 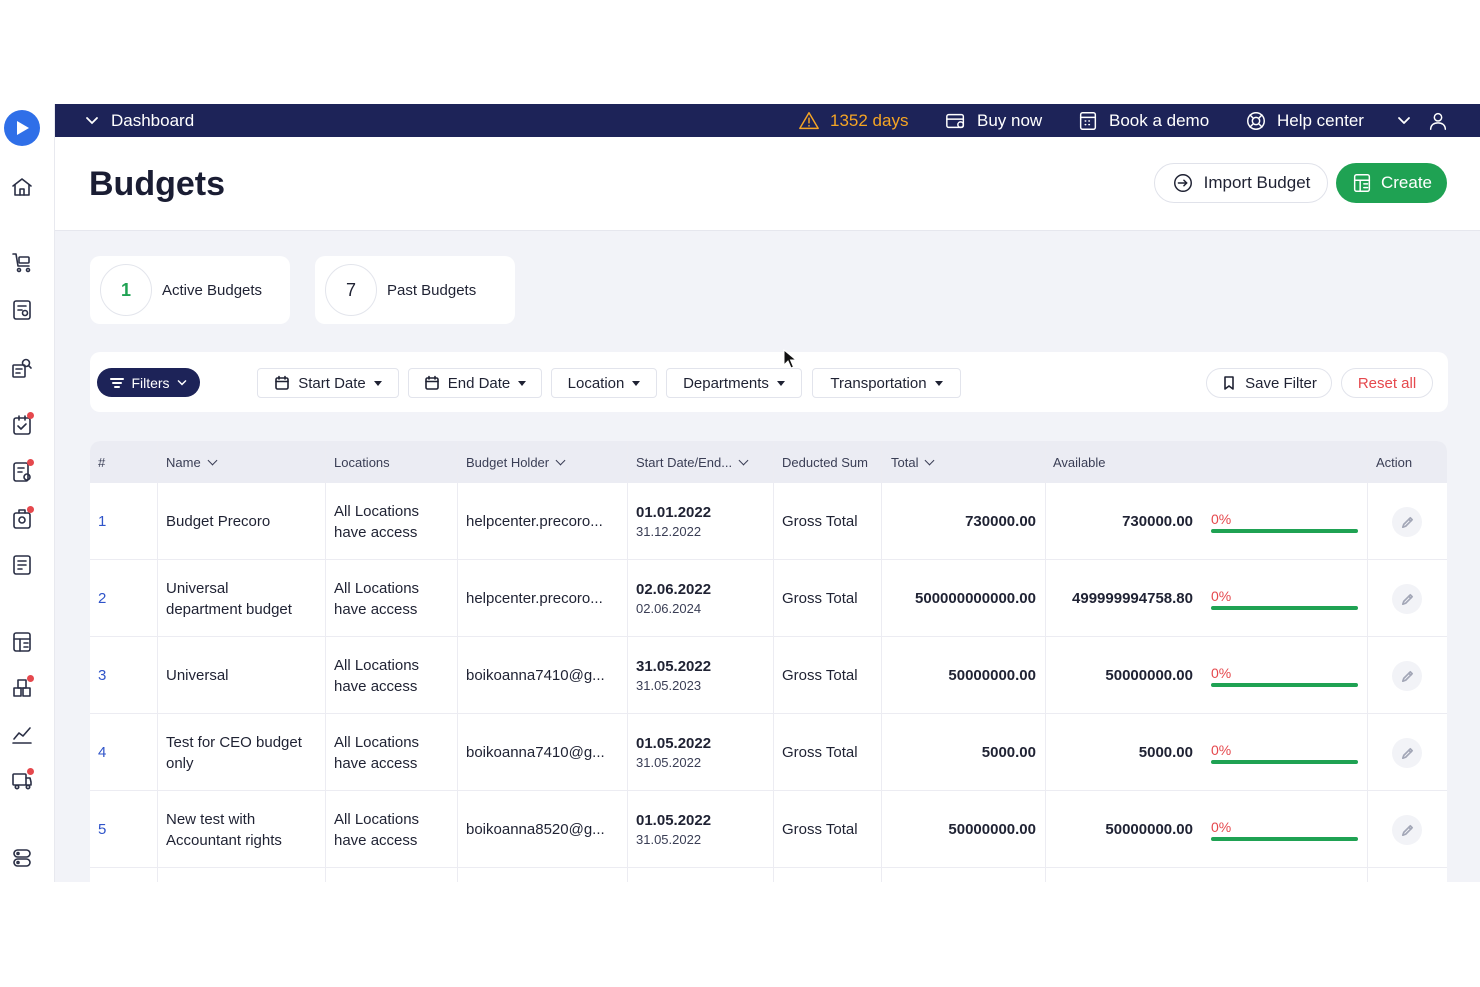 I want to click on budget-name-line: Universal, so click(x=197, y=588).